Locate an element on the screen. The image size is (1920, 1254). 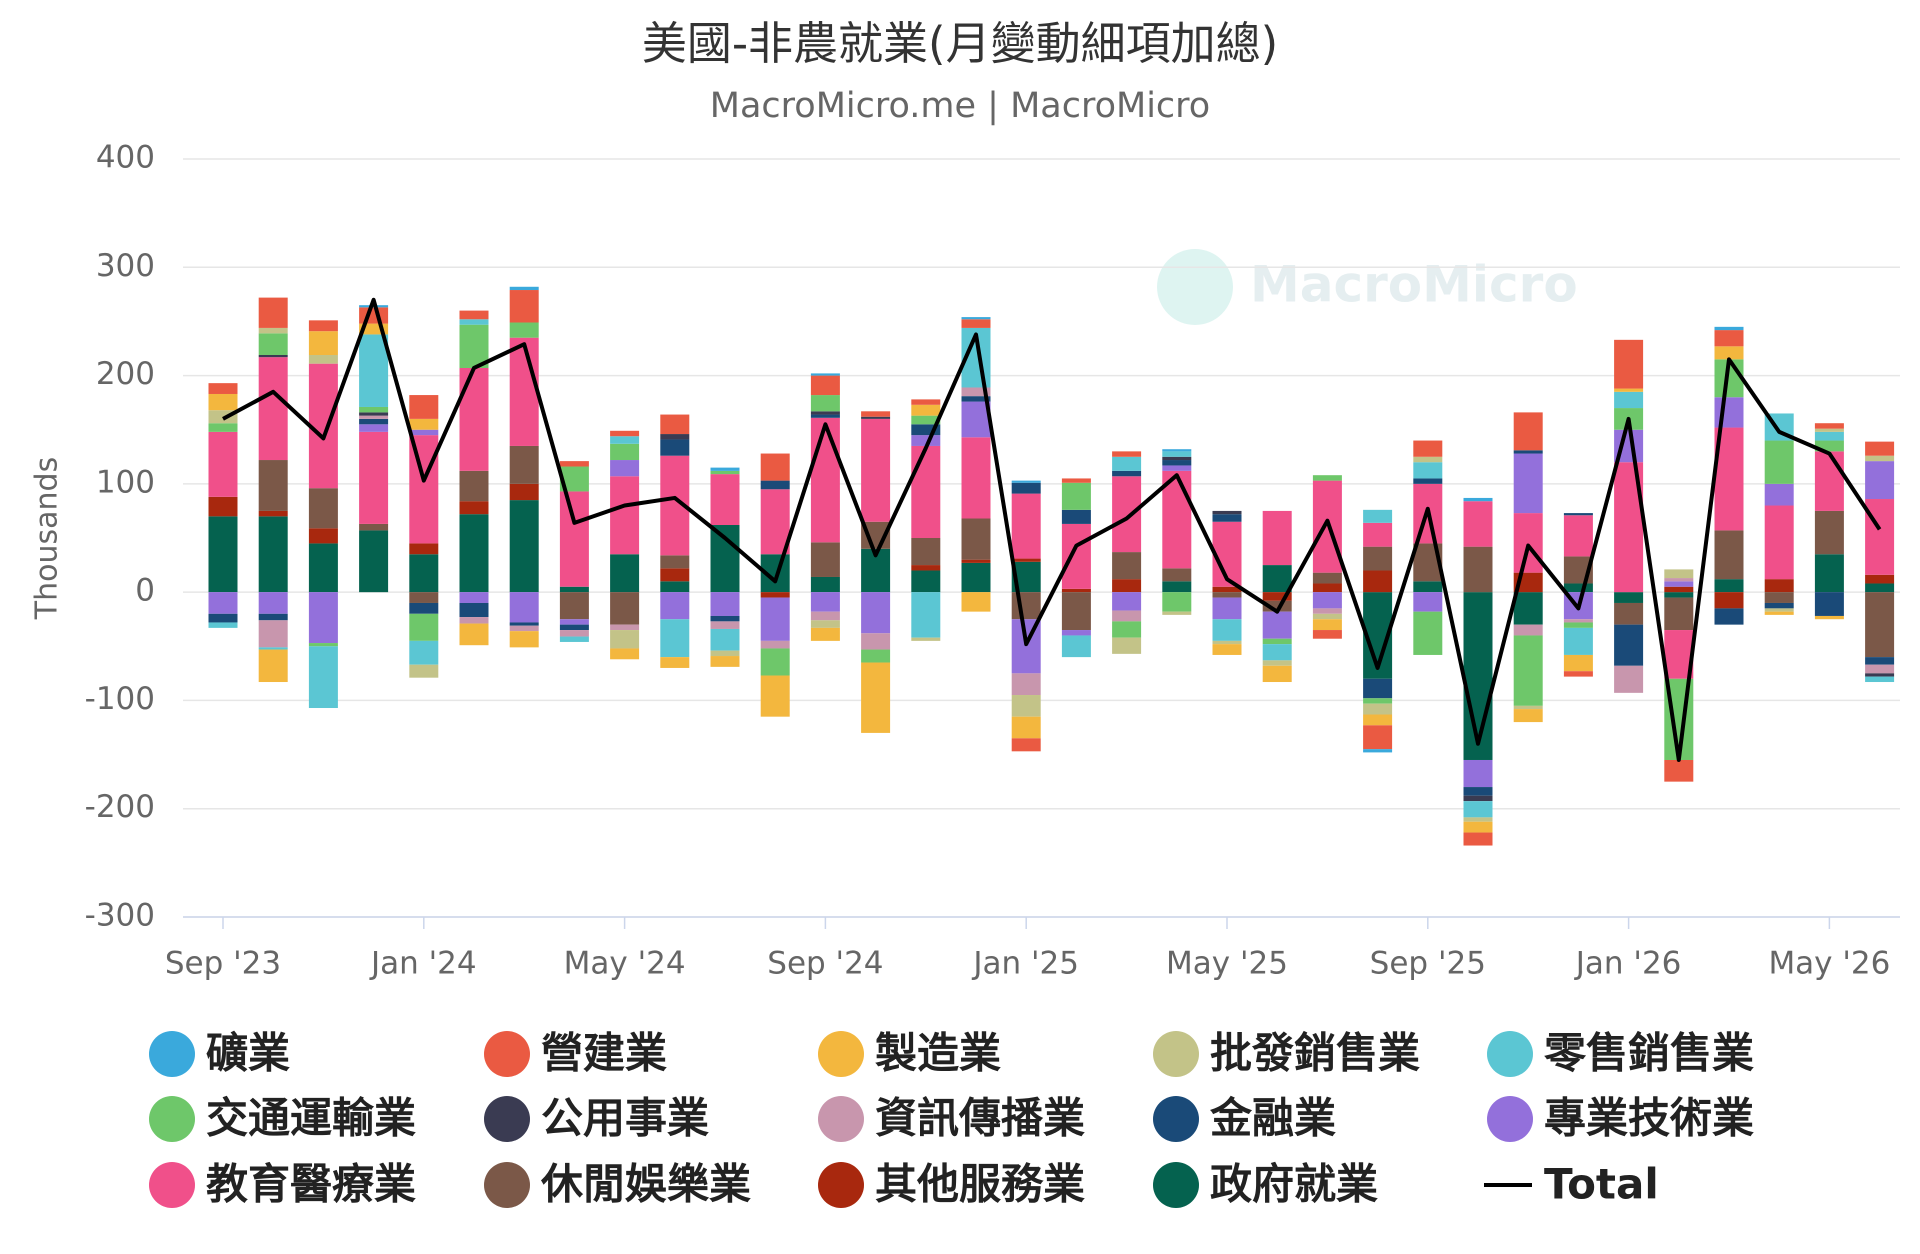
x-tick-label: Sep '23 is located at coordinates (223, 964).